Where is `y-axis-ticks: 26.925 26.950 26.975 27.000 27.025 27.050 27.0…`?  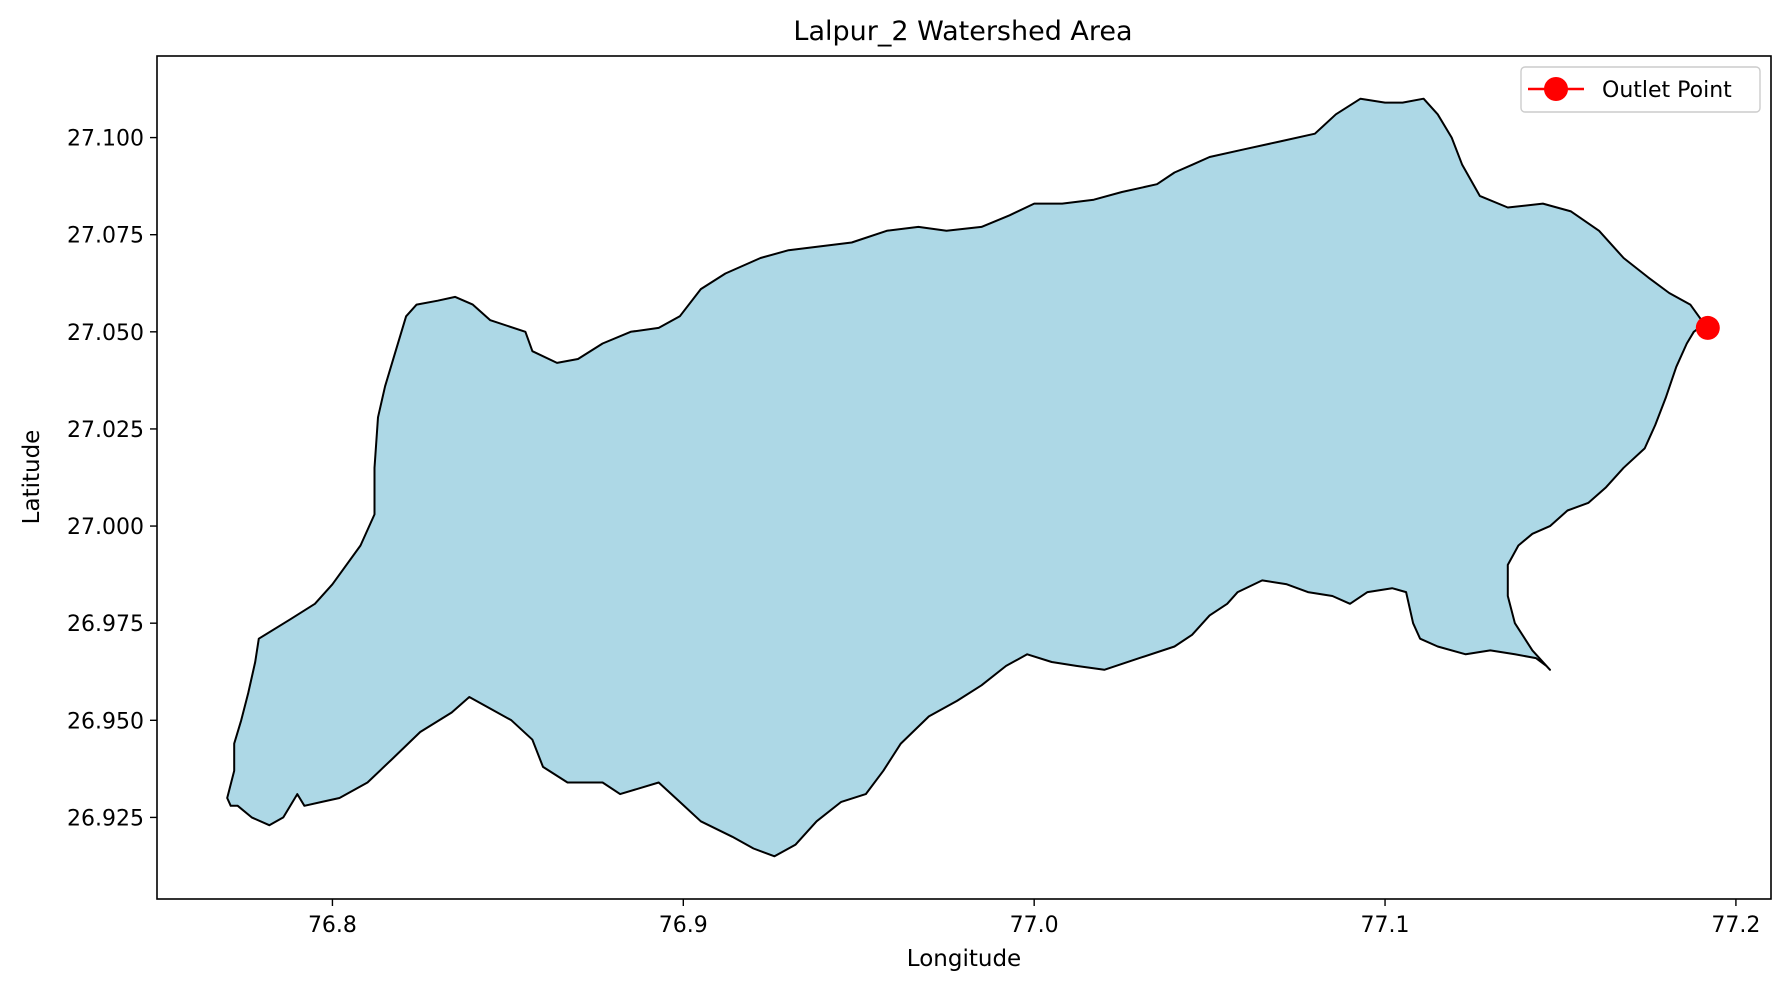 y-axis-ticks: 26.925 26.950 26.975 27.000 27.025 27.050 27.0… is located at coordinates (112, 479).